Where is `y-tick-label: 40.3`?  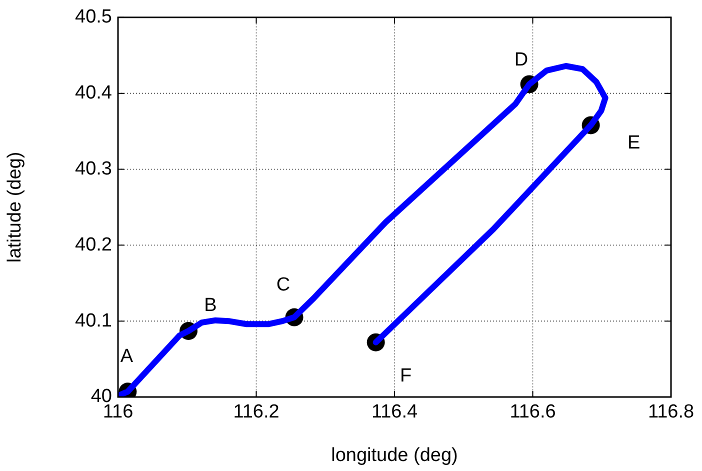
y-tick-label: 40.3 is located at coordinates (93, 169).